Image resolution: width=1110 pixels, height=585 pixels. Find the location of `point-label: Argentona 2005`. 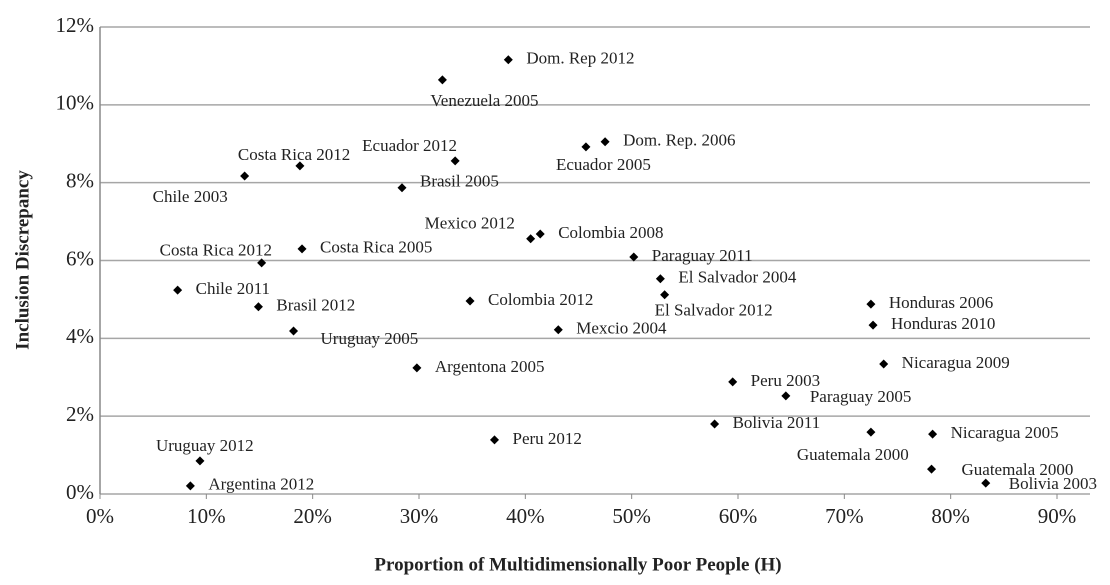

point-label: Argentona 2005 is located at coordinates (490, 366).